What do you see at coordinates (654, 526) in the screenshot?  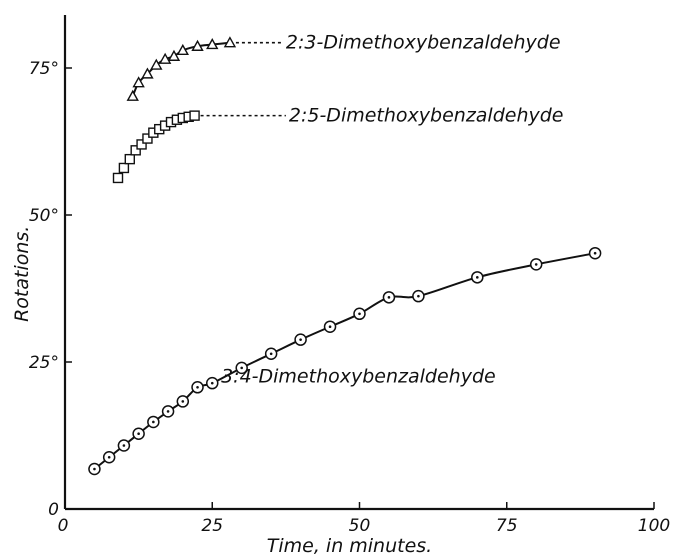 I see `x-tick-label: 100` at bounding box center [654, 526].